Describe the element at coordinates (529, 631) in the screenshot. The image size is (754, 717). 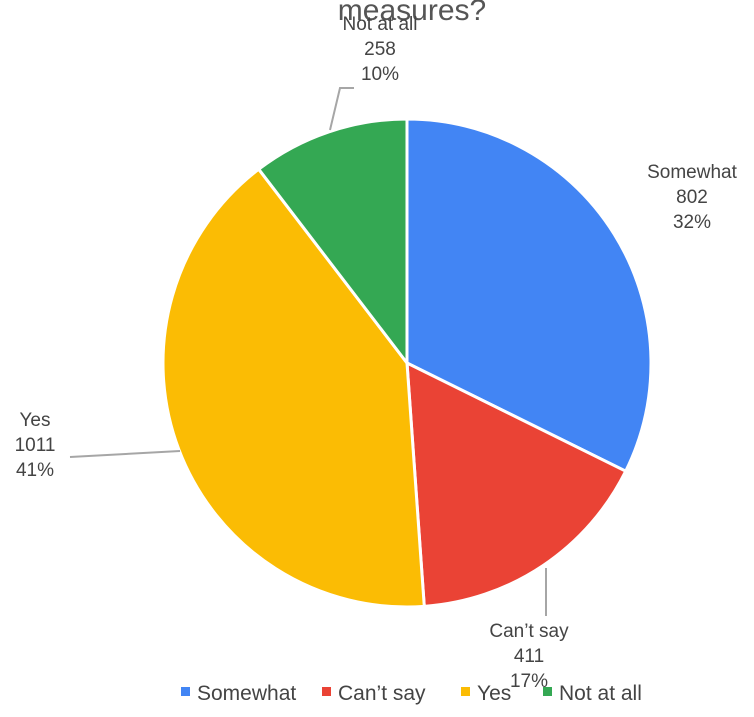
I see `data-label-label-can-t-say: Can’t say` at that location.